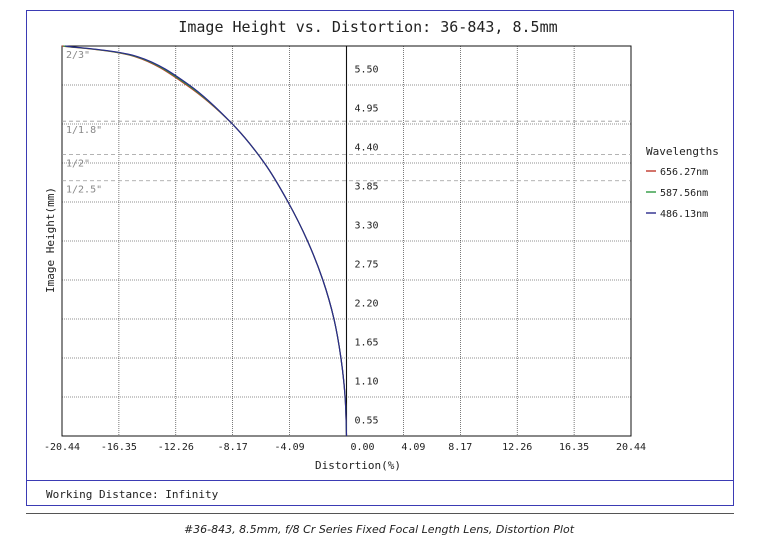  I want to click on y-axis-label: Image Height(mm), so click(50, 240).